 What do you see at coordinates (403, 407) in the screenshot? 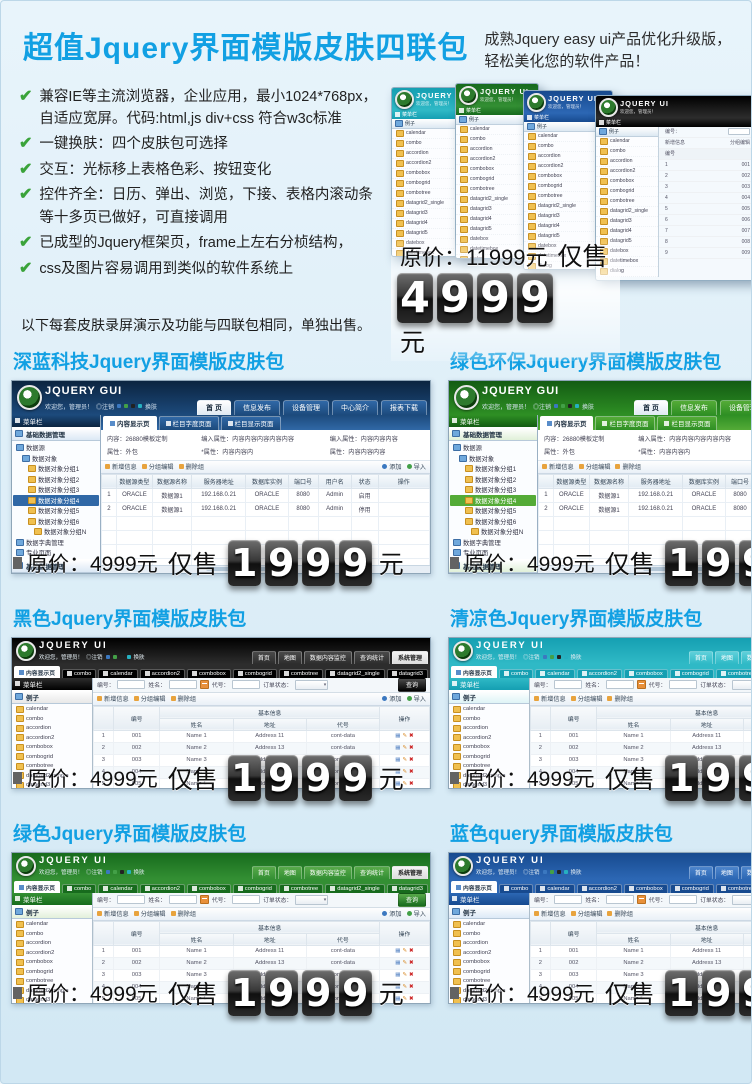
I see `nav-tab: 报表下载` at bounding box center [403, 407].